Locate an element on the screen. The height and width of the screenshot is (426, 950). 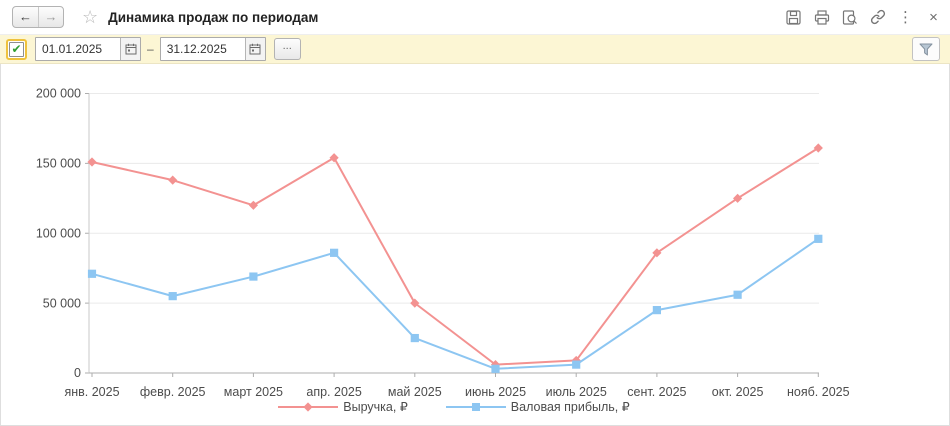
date-to-input is located at coordinates (202, 49).